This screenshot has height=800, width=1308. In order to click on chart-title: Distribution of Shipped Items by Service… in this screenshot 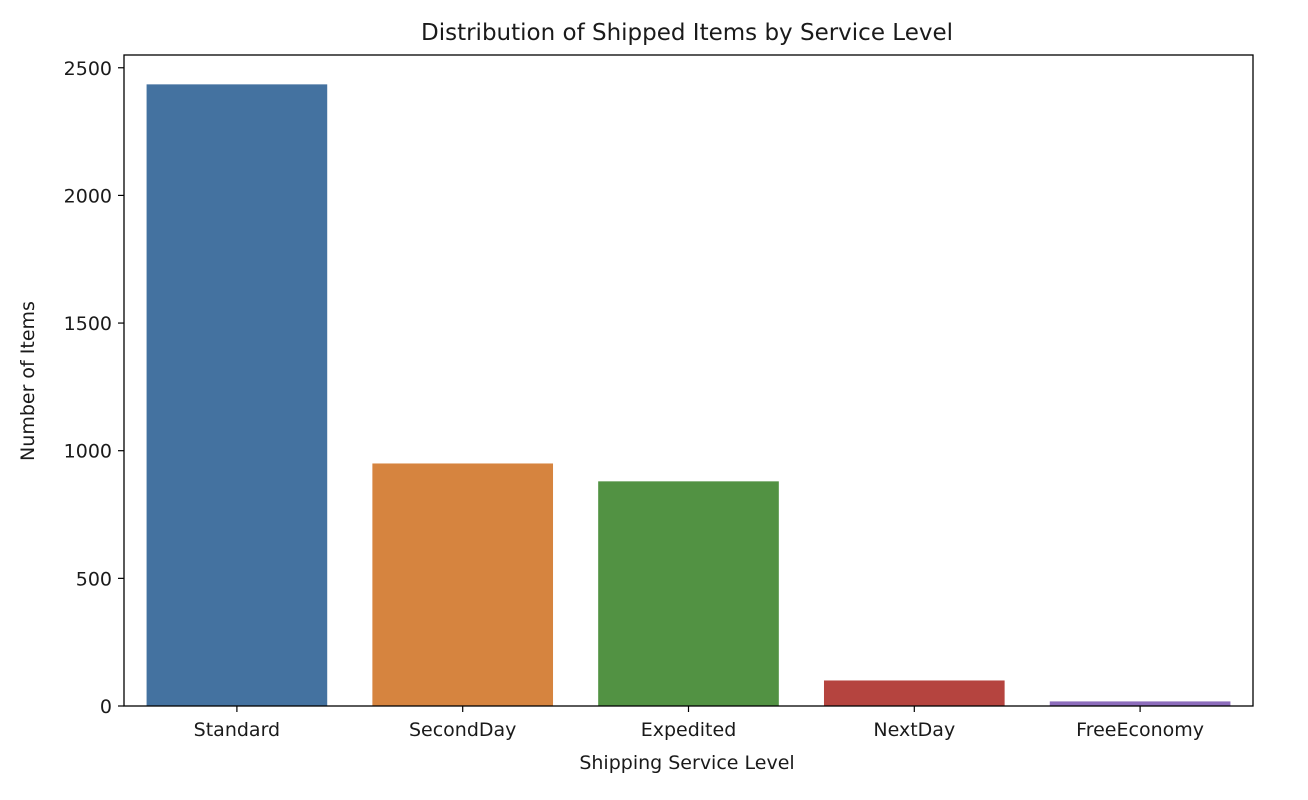, I will do `click(687, 33)`.